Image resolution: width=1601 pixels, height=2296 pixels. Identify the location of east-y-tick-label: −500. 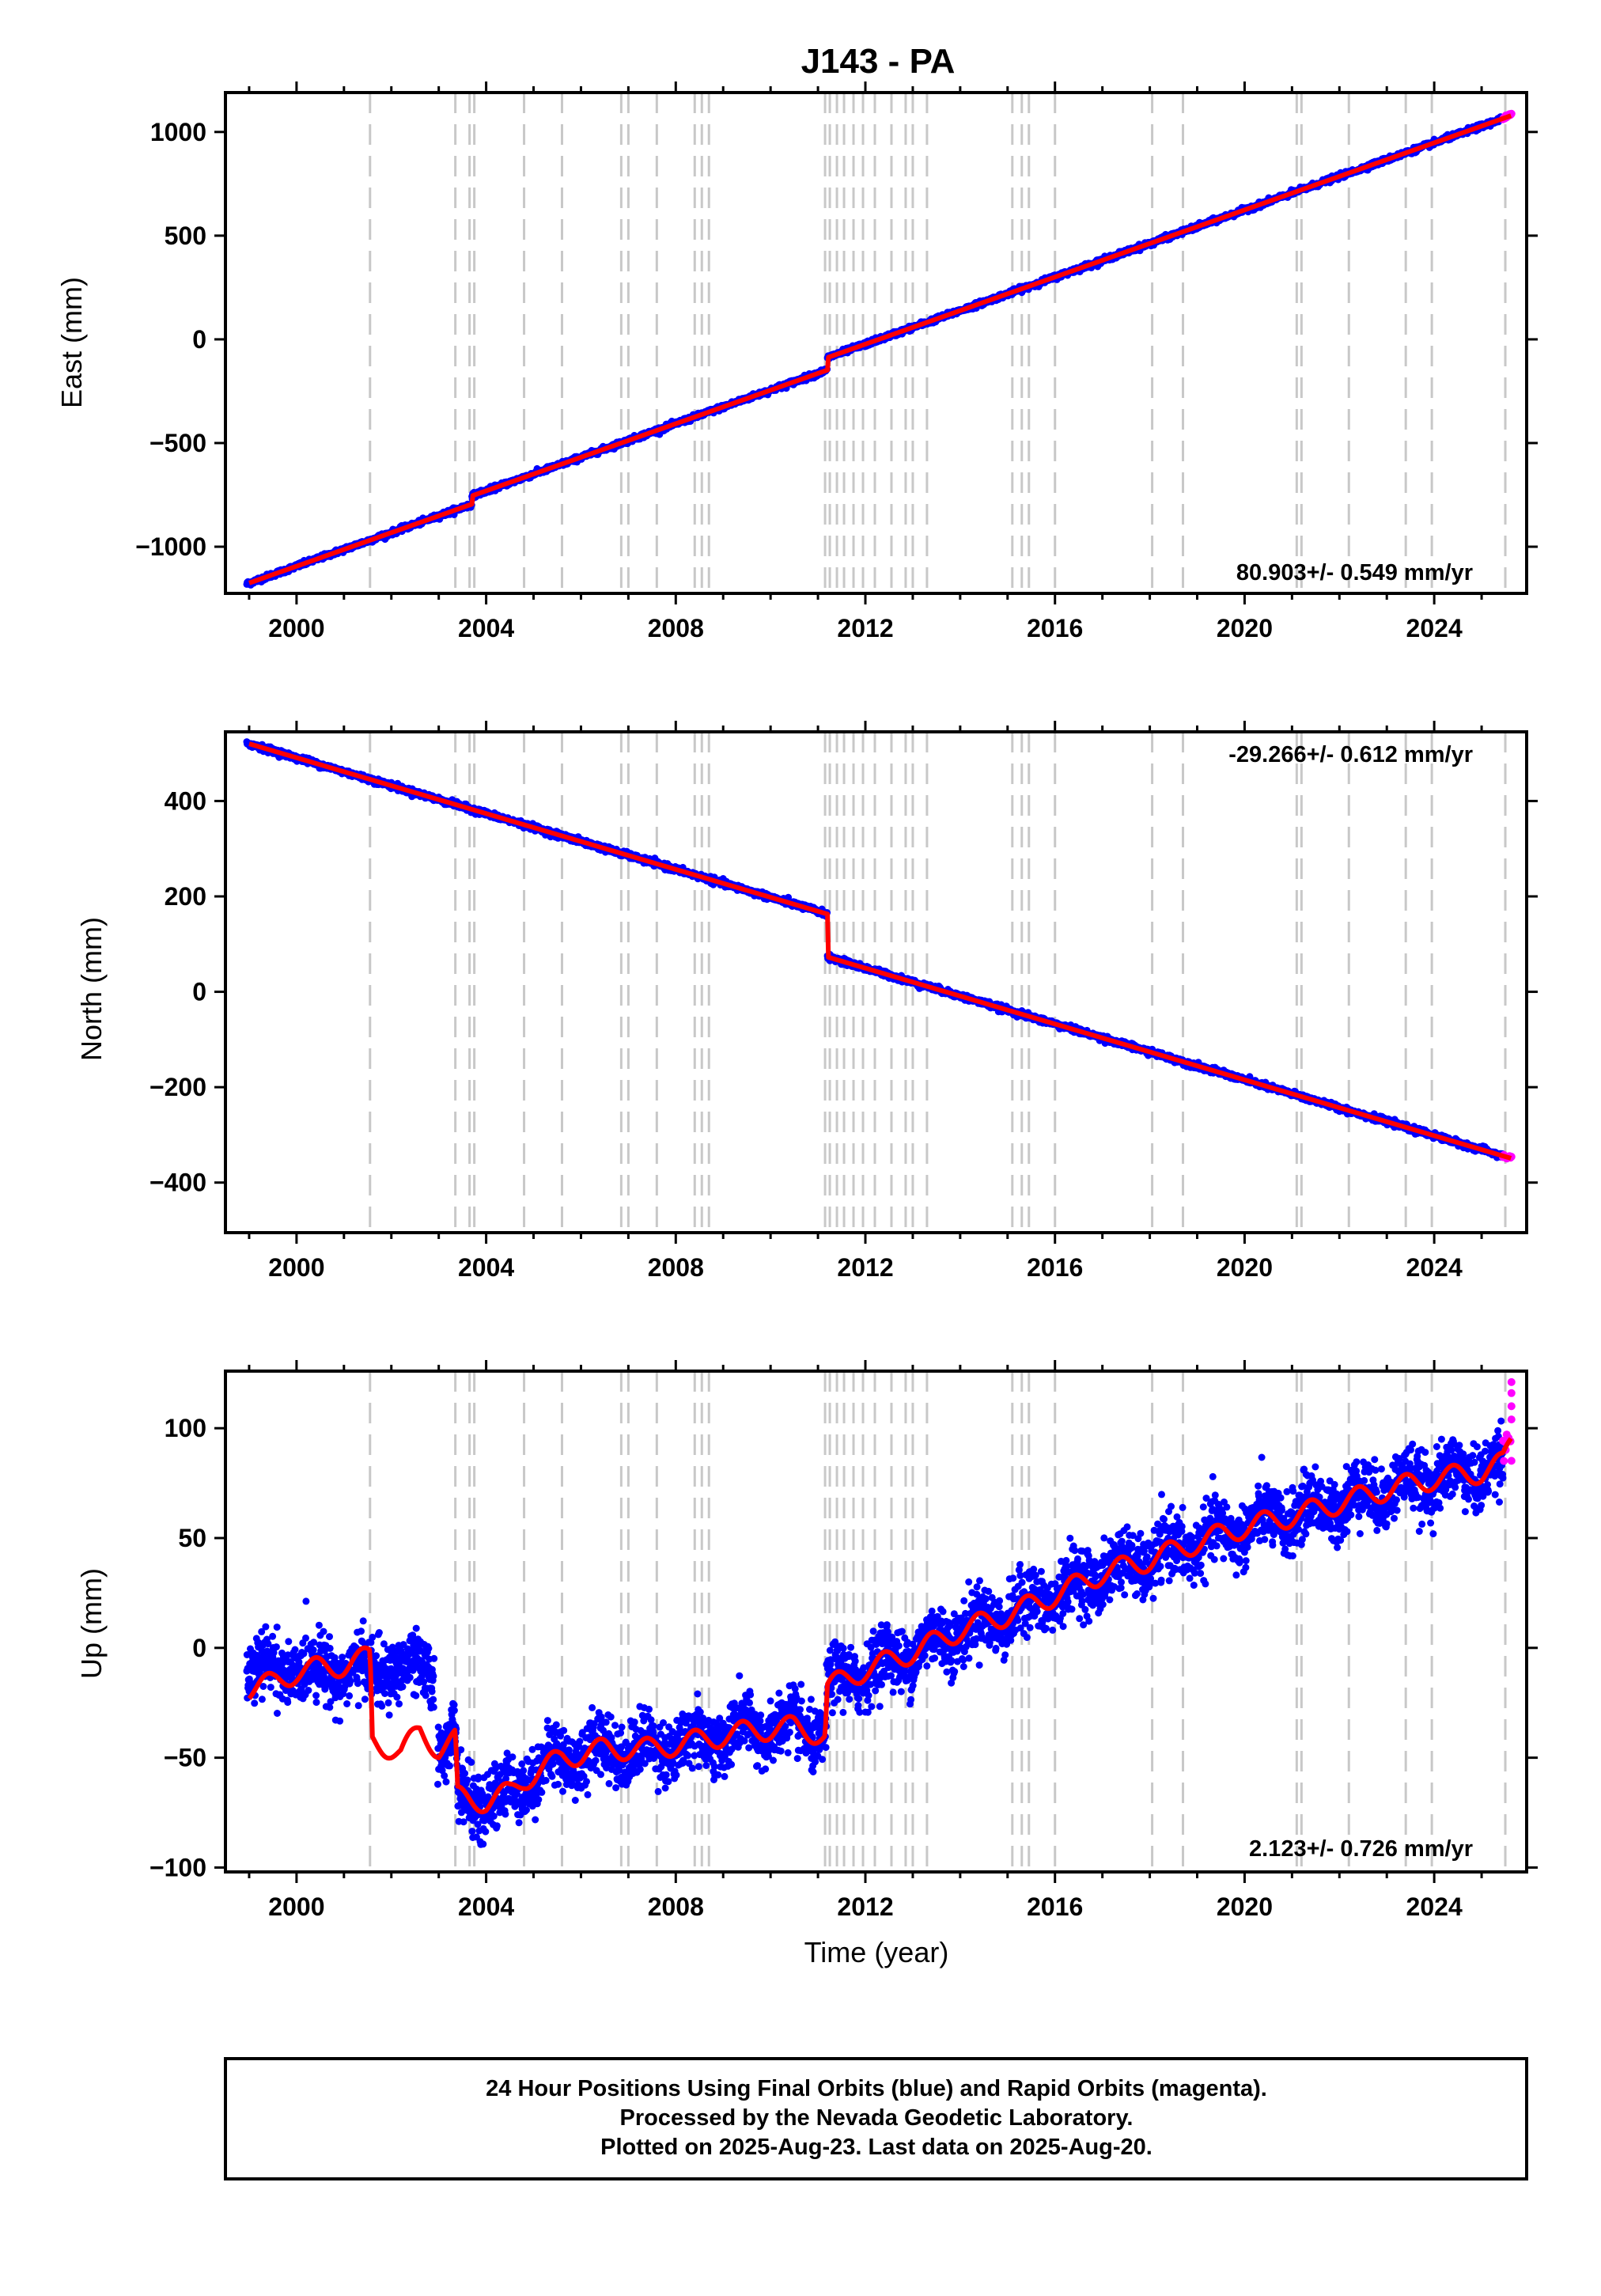
(178, 443).